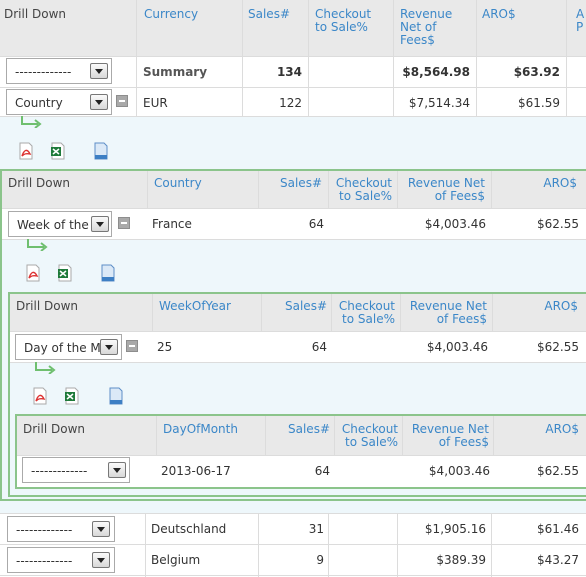 Image resolution: width=586 pixels, height=577 pixels. I want to click on day-sales: 64, so click(322, 471).